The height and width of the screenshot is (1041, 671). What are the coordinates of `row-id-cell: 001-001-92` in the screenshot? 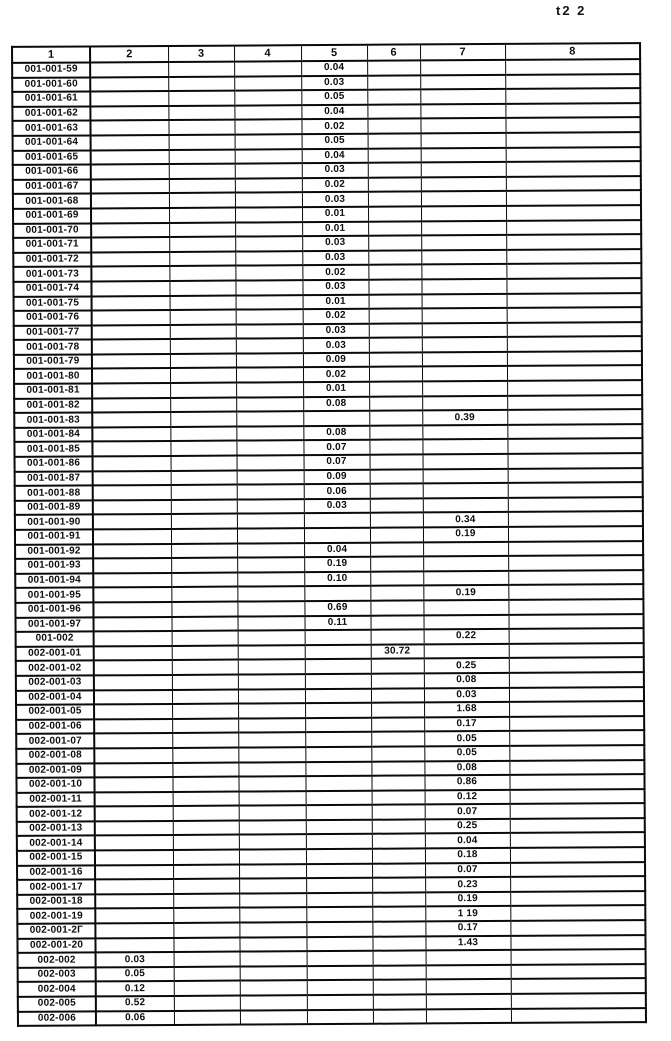 It's located at (54, 552).